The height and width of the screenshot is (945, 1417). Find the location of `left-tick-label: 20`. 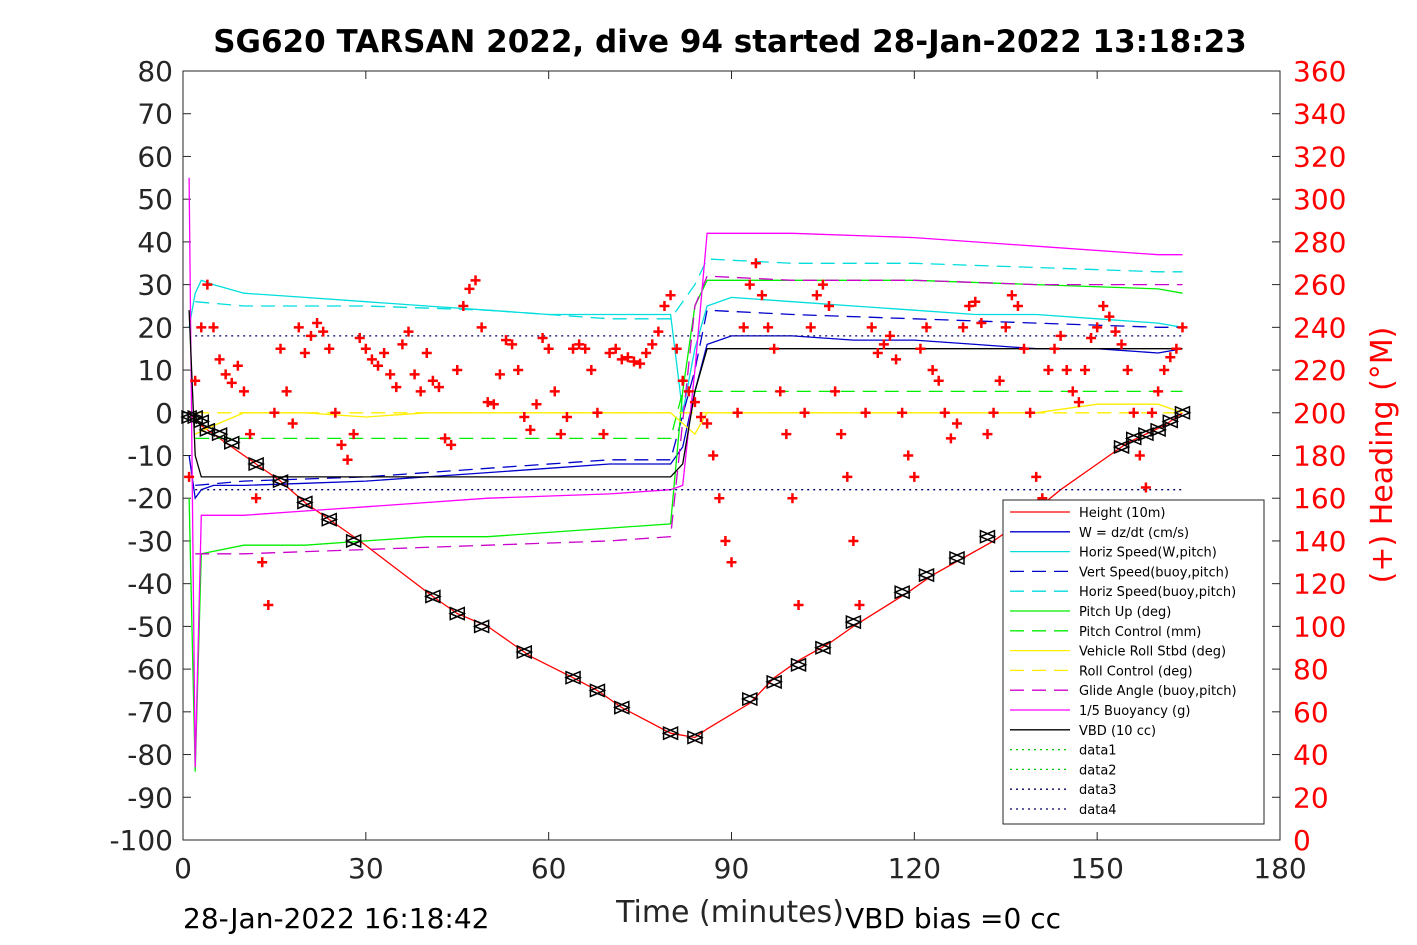

left-tick-label: 20 is located at coordinates (155, 327).